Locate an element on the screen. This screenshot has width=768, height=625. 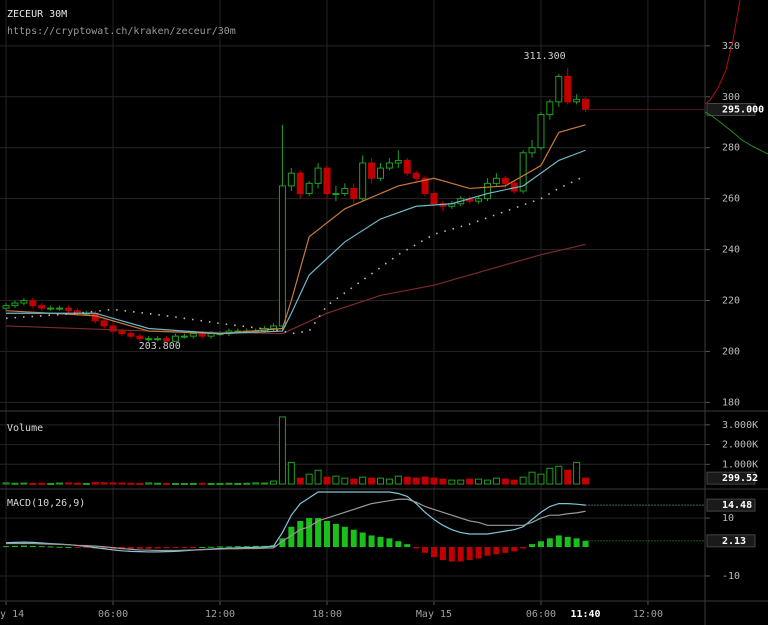
last-volume-label: 299.52 is located at coordinates (740, 478).